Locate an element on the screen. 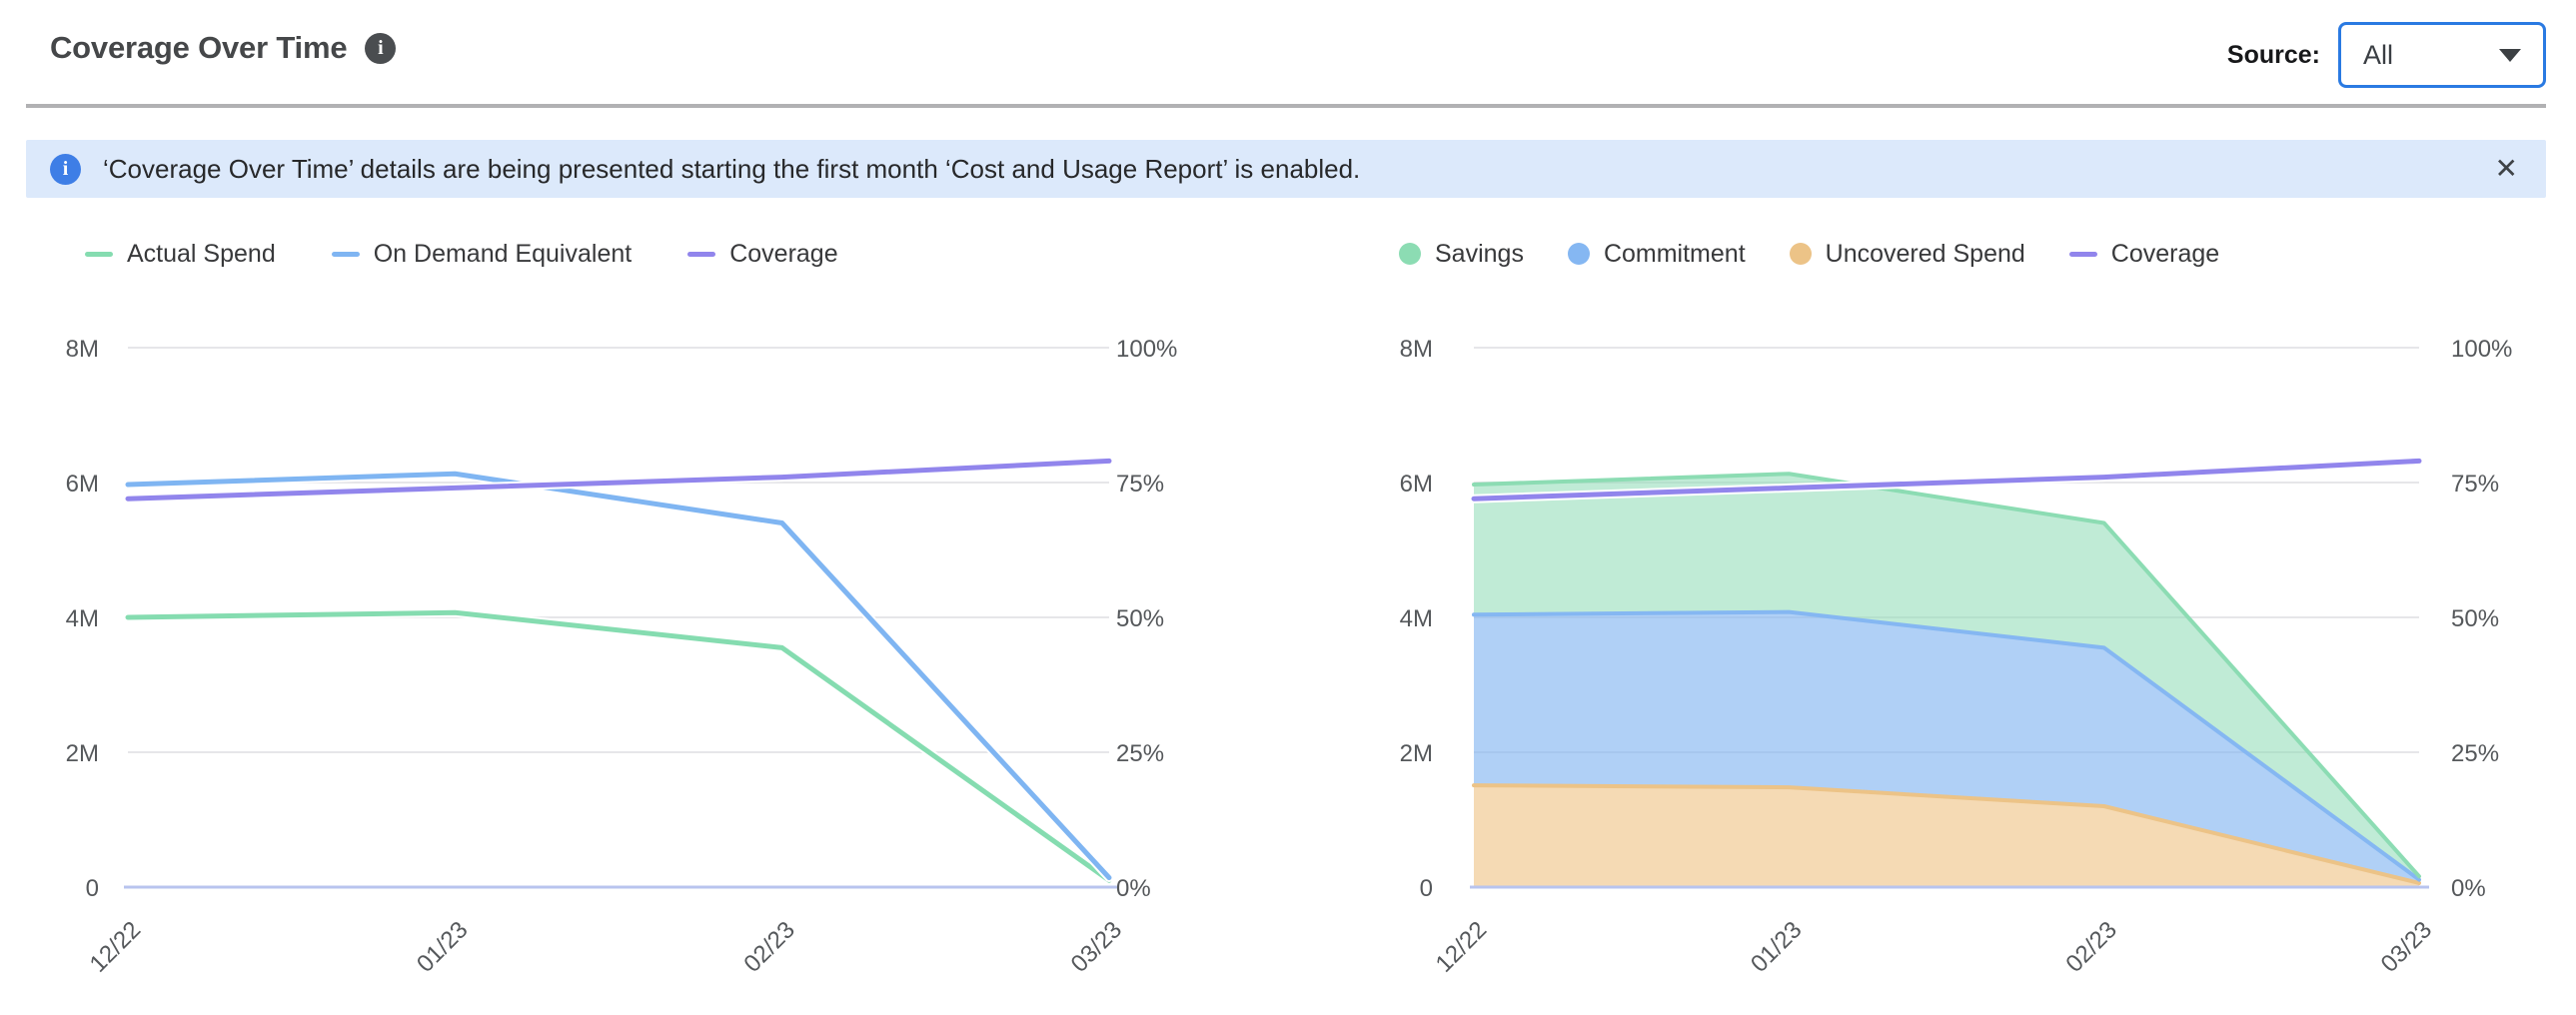 Image resolution: width=2576 pixels, height=1015 pixels. source-dropdown-value: All is located at coordinates (2378, 55).